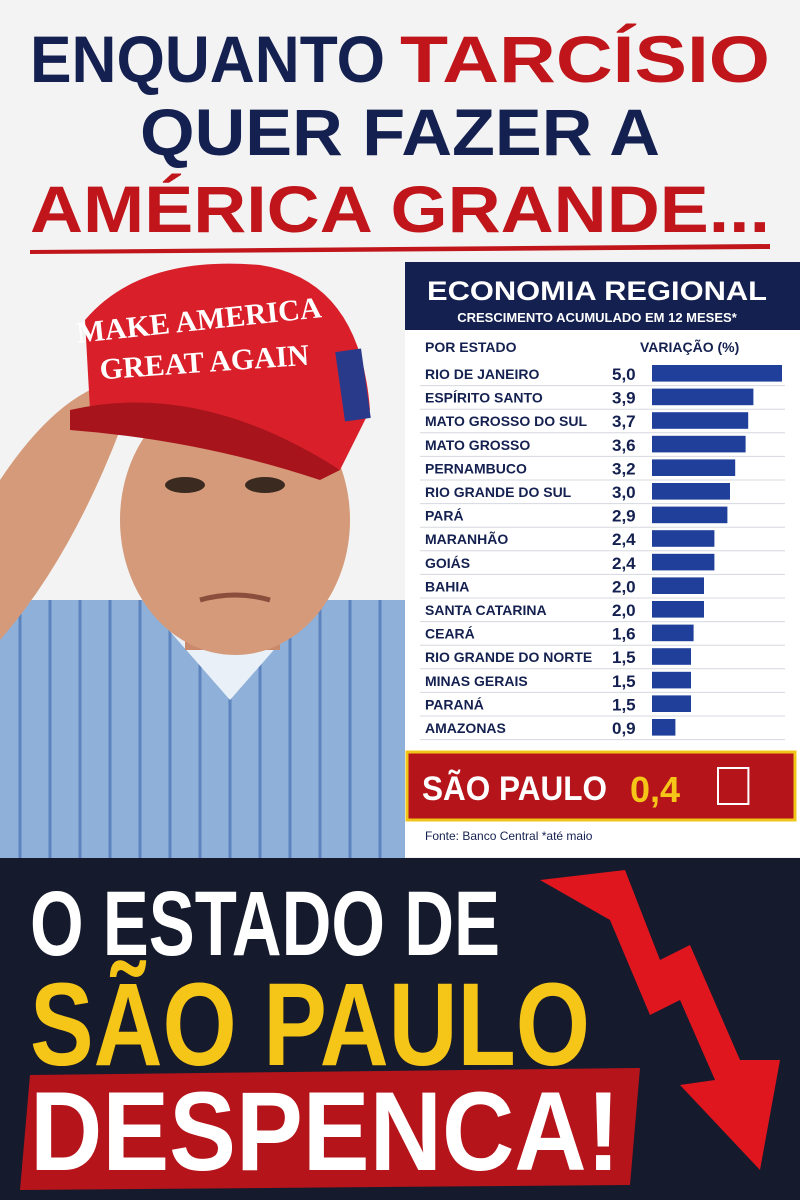 The image size is (800, 1200). What do you see at coordinates (597, 291) in the screenshot?
I see `chart-title: ECONOMIA REGIONAL` at bounding box center [597, 291].